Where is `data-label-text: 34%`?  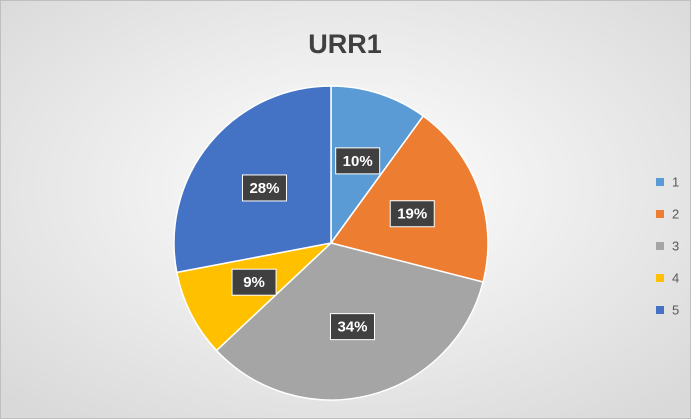
data-label-text: 34% is located at coordinates (352, 327).